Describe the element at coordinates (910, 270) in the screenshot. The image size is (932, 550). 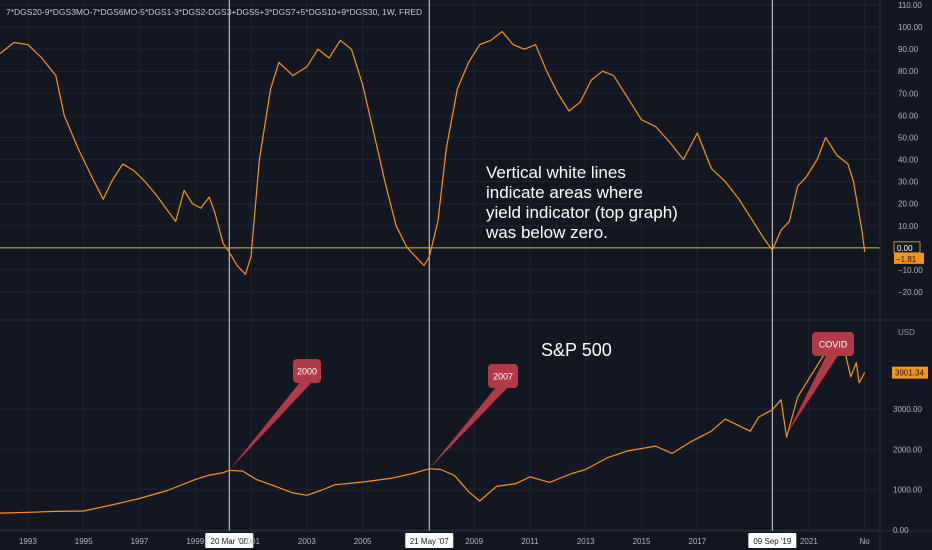
I see `top-y-tick-label-11: −10.00` at that location.